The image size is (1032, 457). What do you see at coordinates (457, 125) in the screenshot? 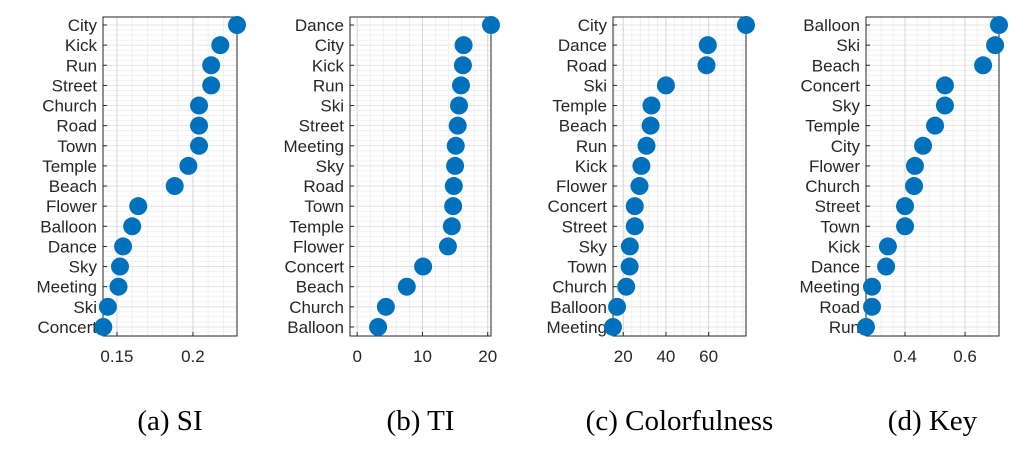
I see `data-point-street` at bounding box center [457, 125].